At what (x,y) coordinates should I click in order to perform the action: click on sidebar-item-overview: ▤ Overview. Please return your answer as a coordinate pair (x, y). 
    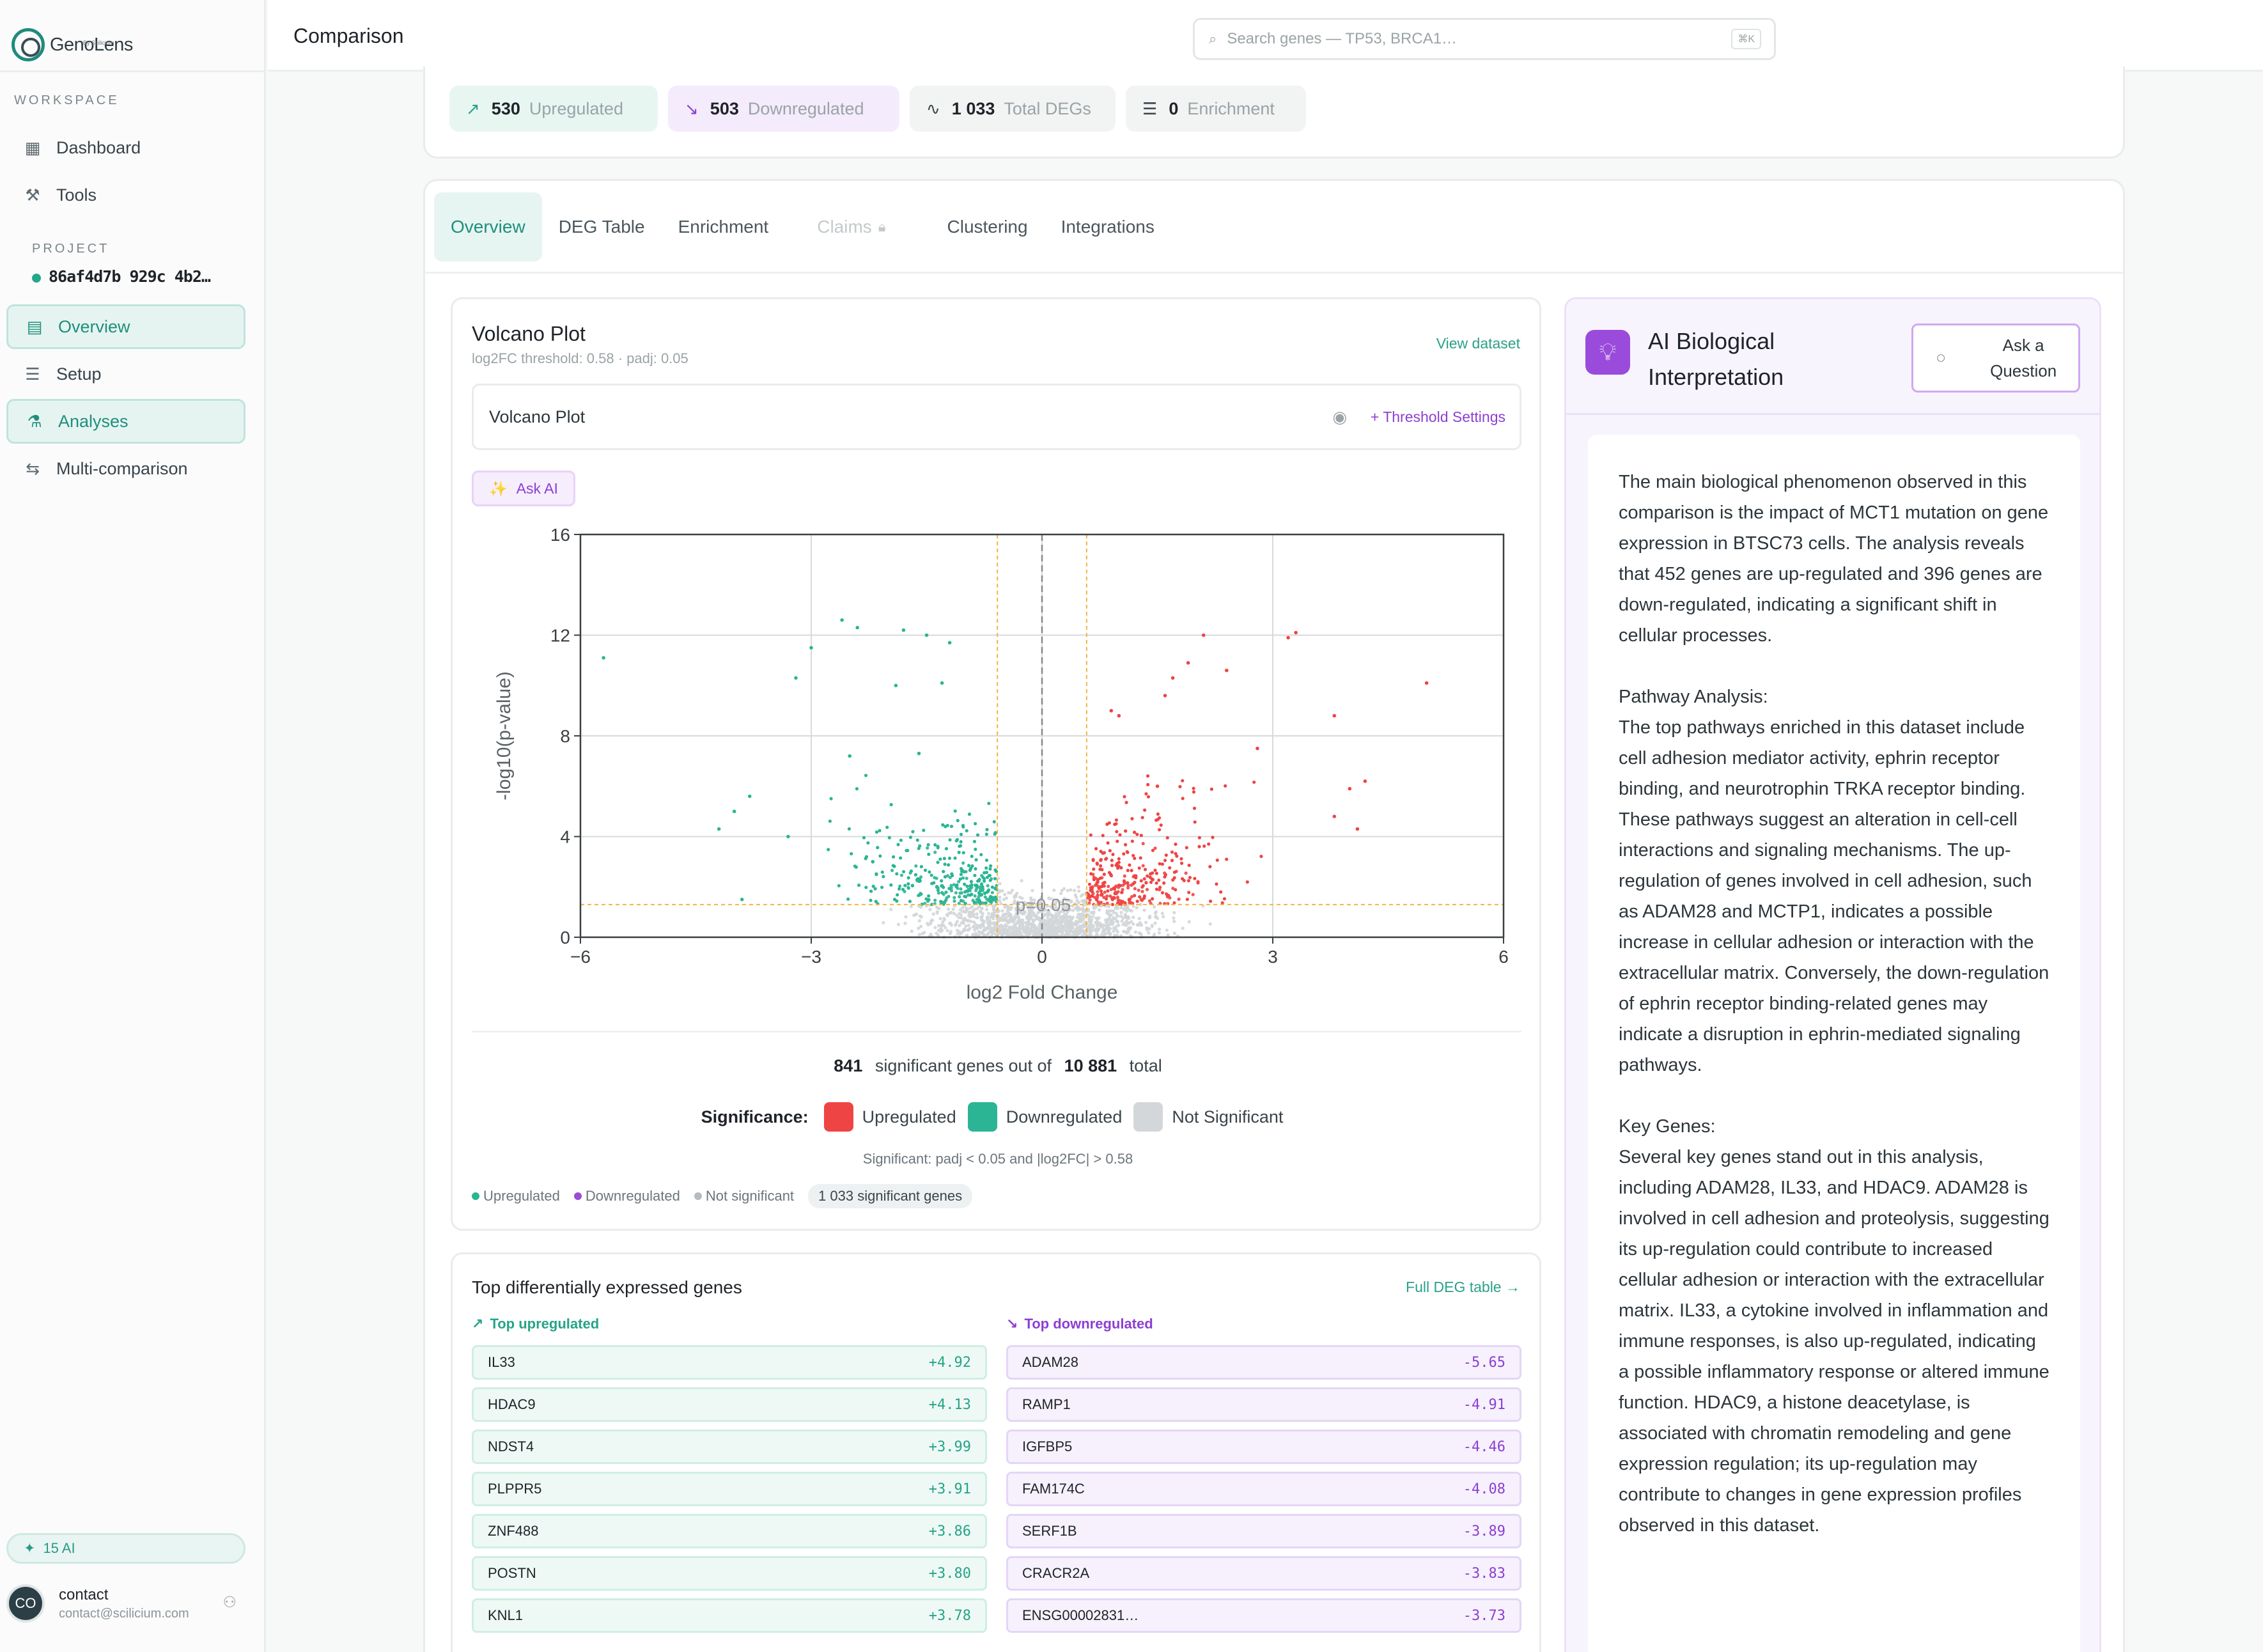
    Looking at the image, I should click on (125, 326).